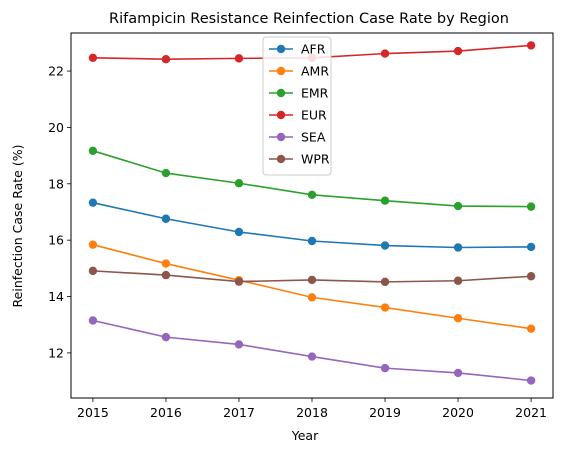  Describe the element at coordinates (297, 106) in the screenshot. I see `legend: AFR AMR EMR EUR SEA WPR` at that location.